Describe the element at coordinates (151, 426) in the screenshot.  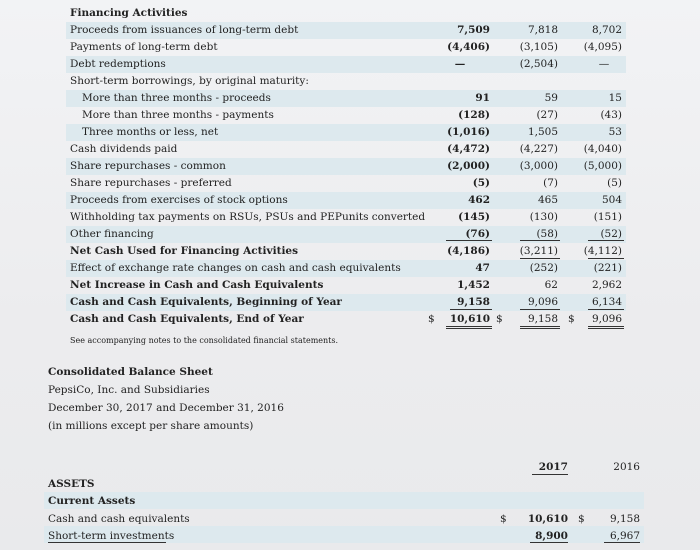
I see `statement-units: (in millions except per share amounts)` at that location.